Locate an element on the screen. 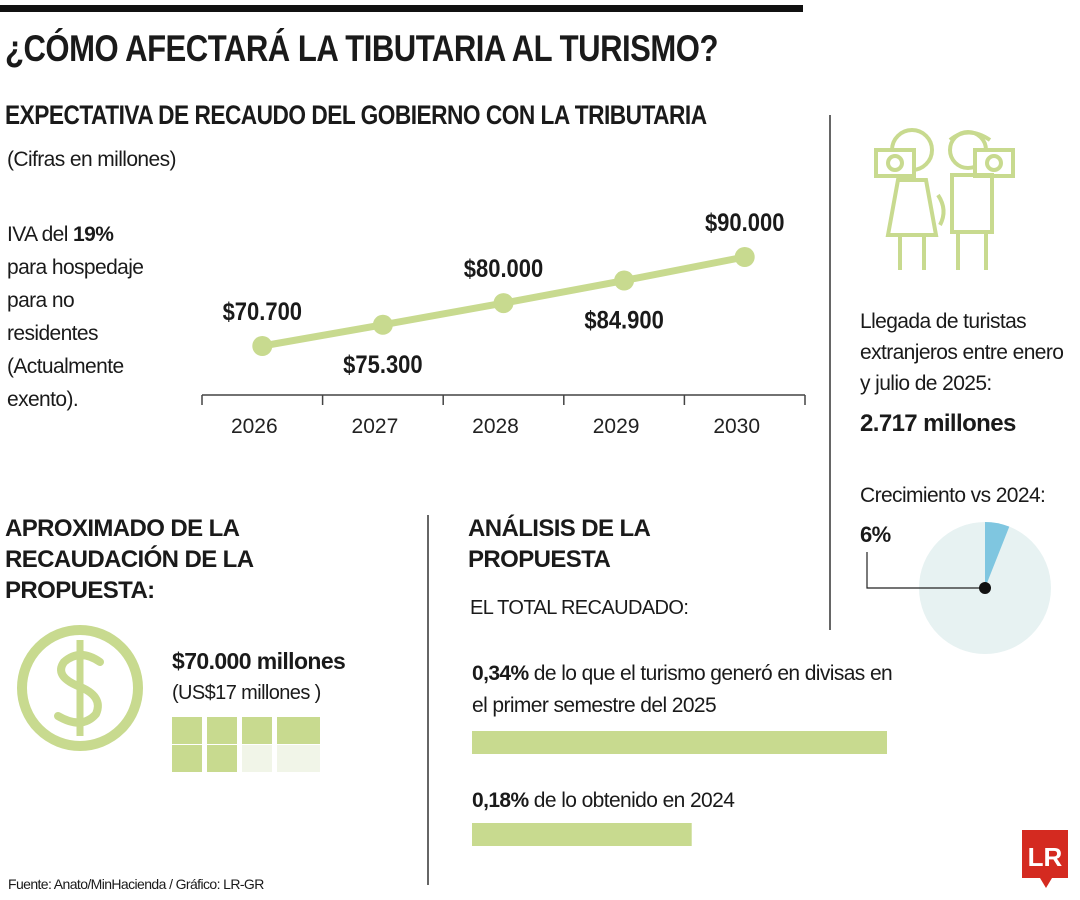  note-prefix: IVA del is located at coordinates (37, 234).